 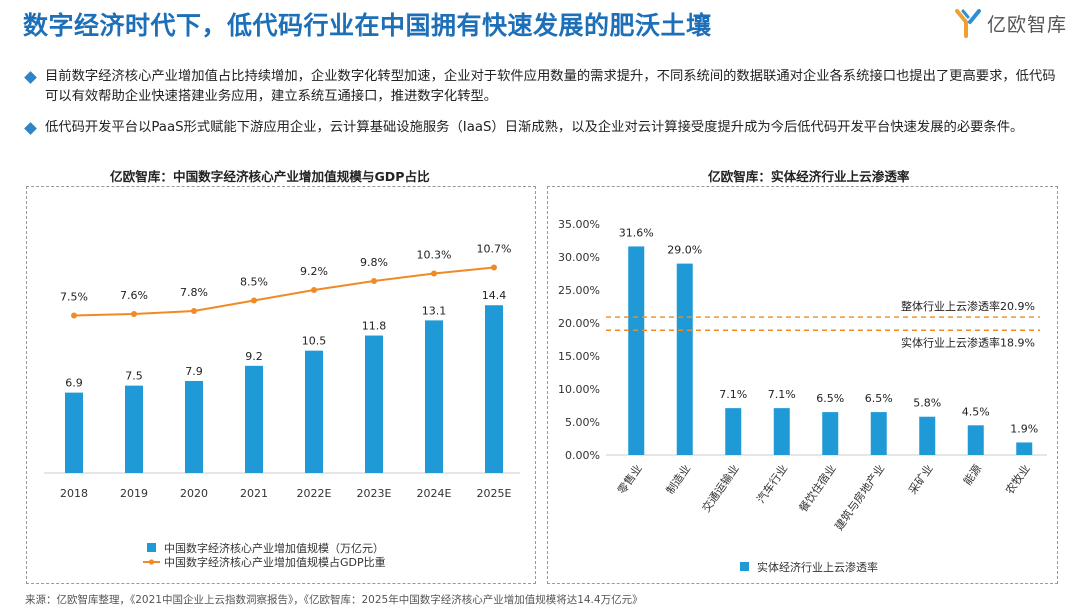 What do you see at coordinates (582, 455) in the screenshot?
I see `y-tick-label: 0.00%` at bounding box center [582, 455].